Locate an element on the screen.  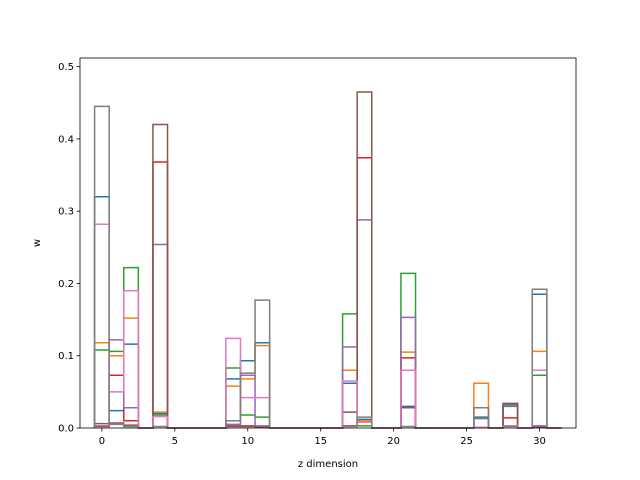
x-tick-label: 25 is located at coordinates (466, 441).